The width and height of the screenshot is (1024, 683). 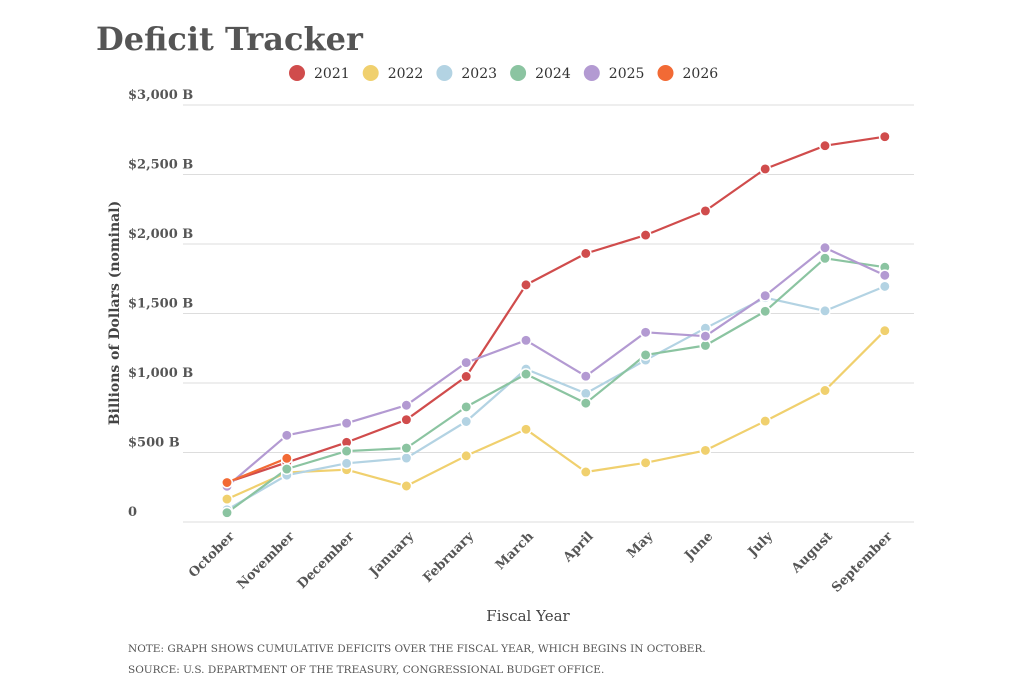 What do you see at coordinates (391, 554) in the screenshot?
I see `x-tick-label: January` at bounding box center [391, 554].